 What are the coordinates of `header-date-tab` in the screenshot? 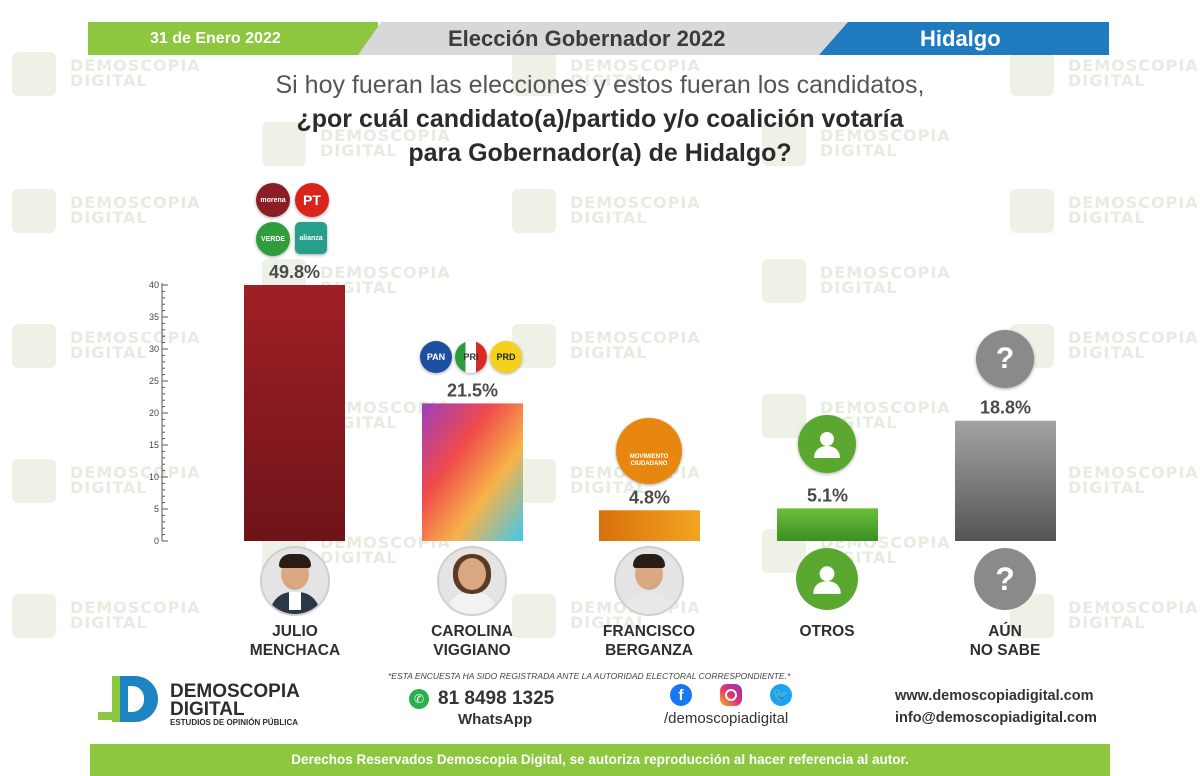 It's located at (233, 38).